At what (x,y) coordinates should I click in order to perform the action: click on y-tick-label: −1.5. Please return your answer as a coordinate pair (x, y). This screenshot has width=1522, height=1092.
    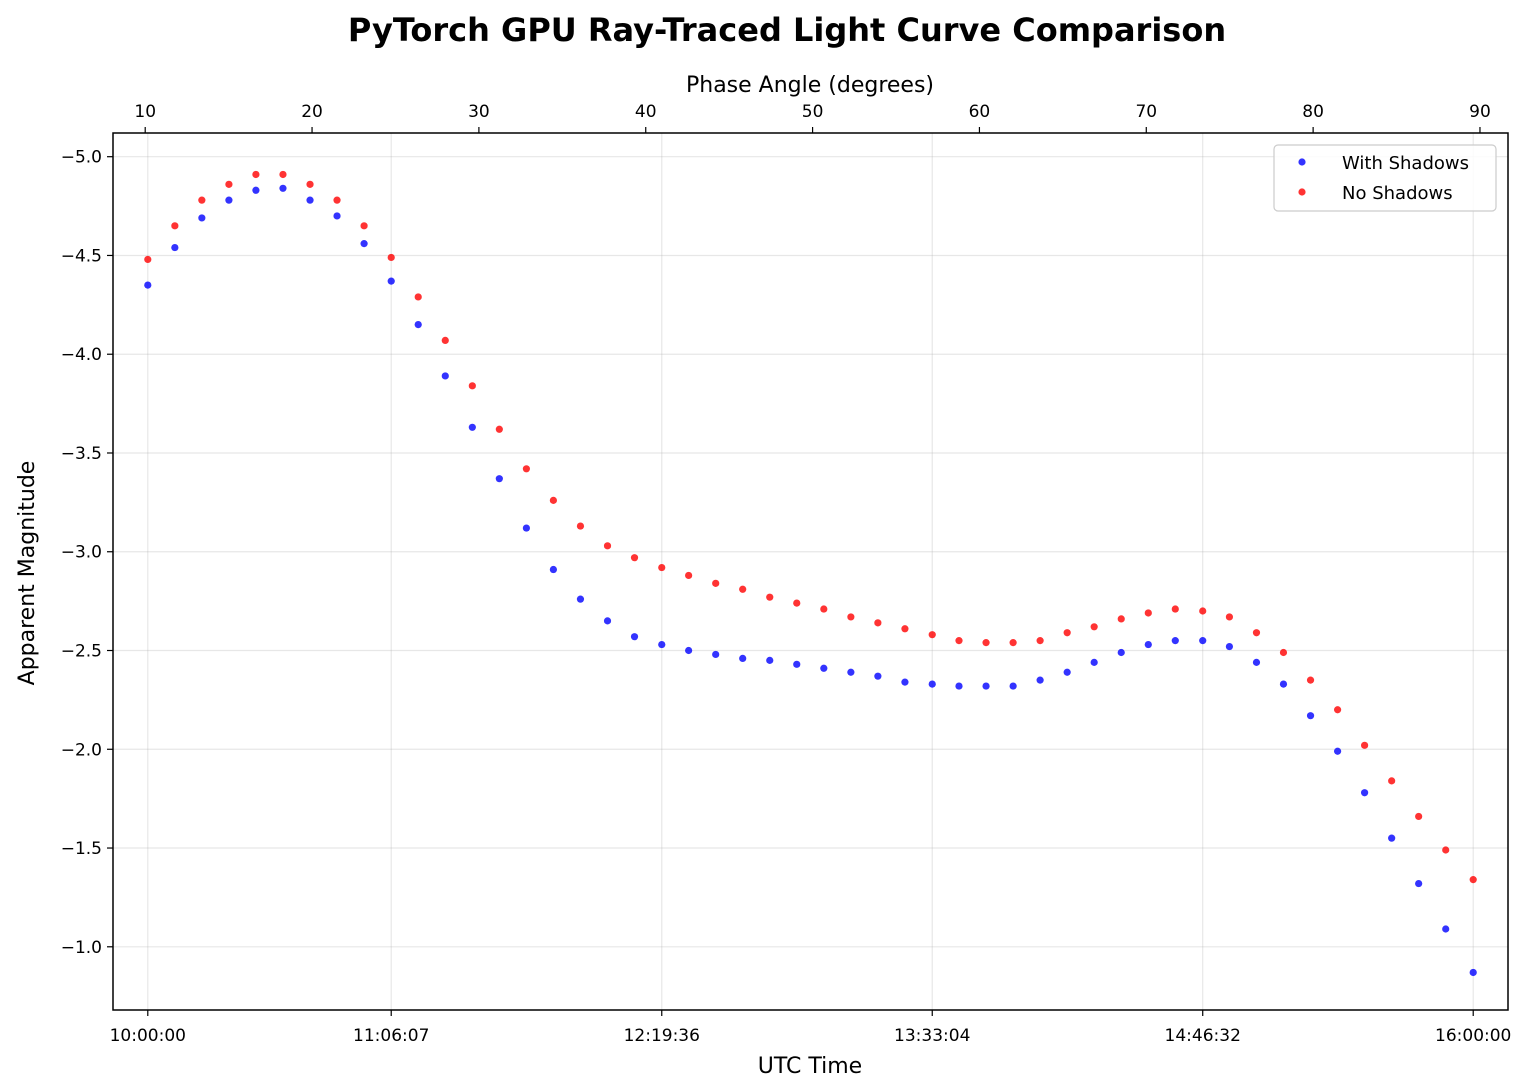
    Looking at the image, I should click on (81, 849).